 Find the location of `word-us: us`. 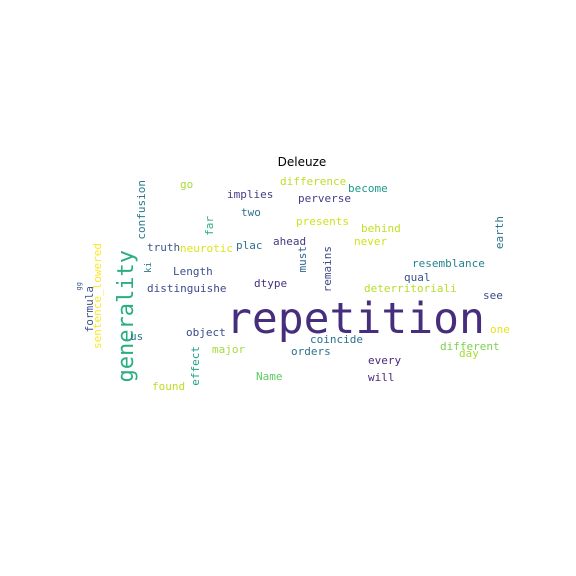

word-us: us is located at coordinates (137, 336).